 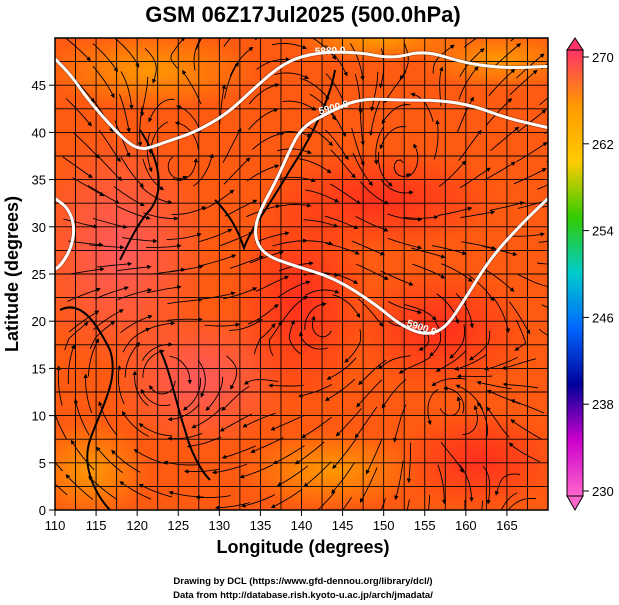 I want to click on x-tick-label: 160, so click(x=466, y=525).